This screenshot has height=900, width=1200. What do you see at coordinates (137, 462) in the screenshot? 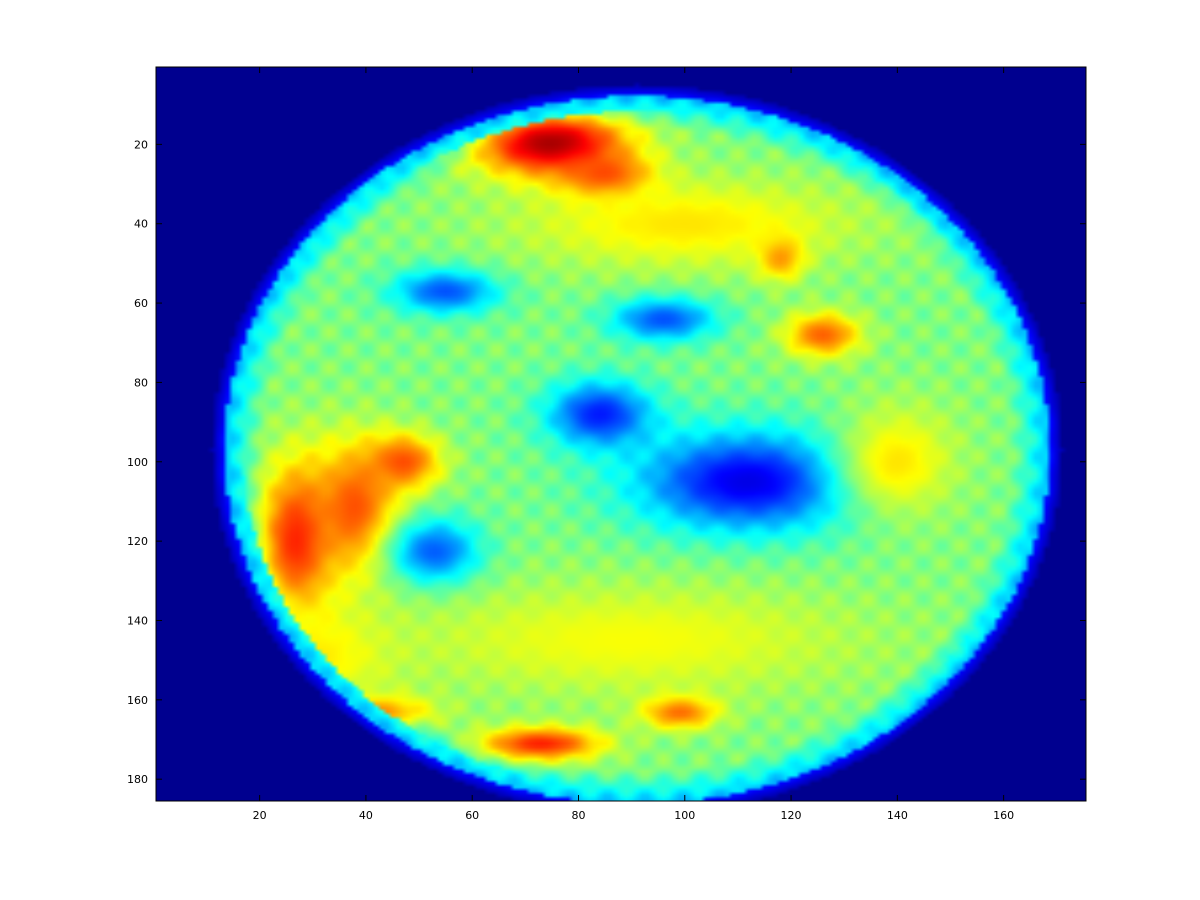
I see `y-tick-label: 100` at bounding box center [137, 462].